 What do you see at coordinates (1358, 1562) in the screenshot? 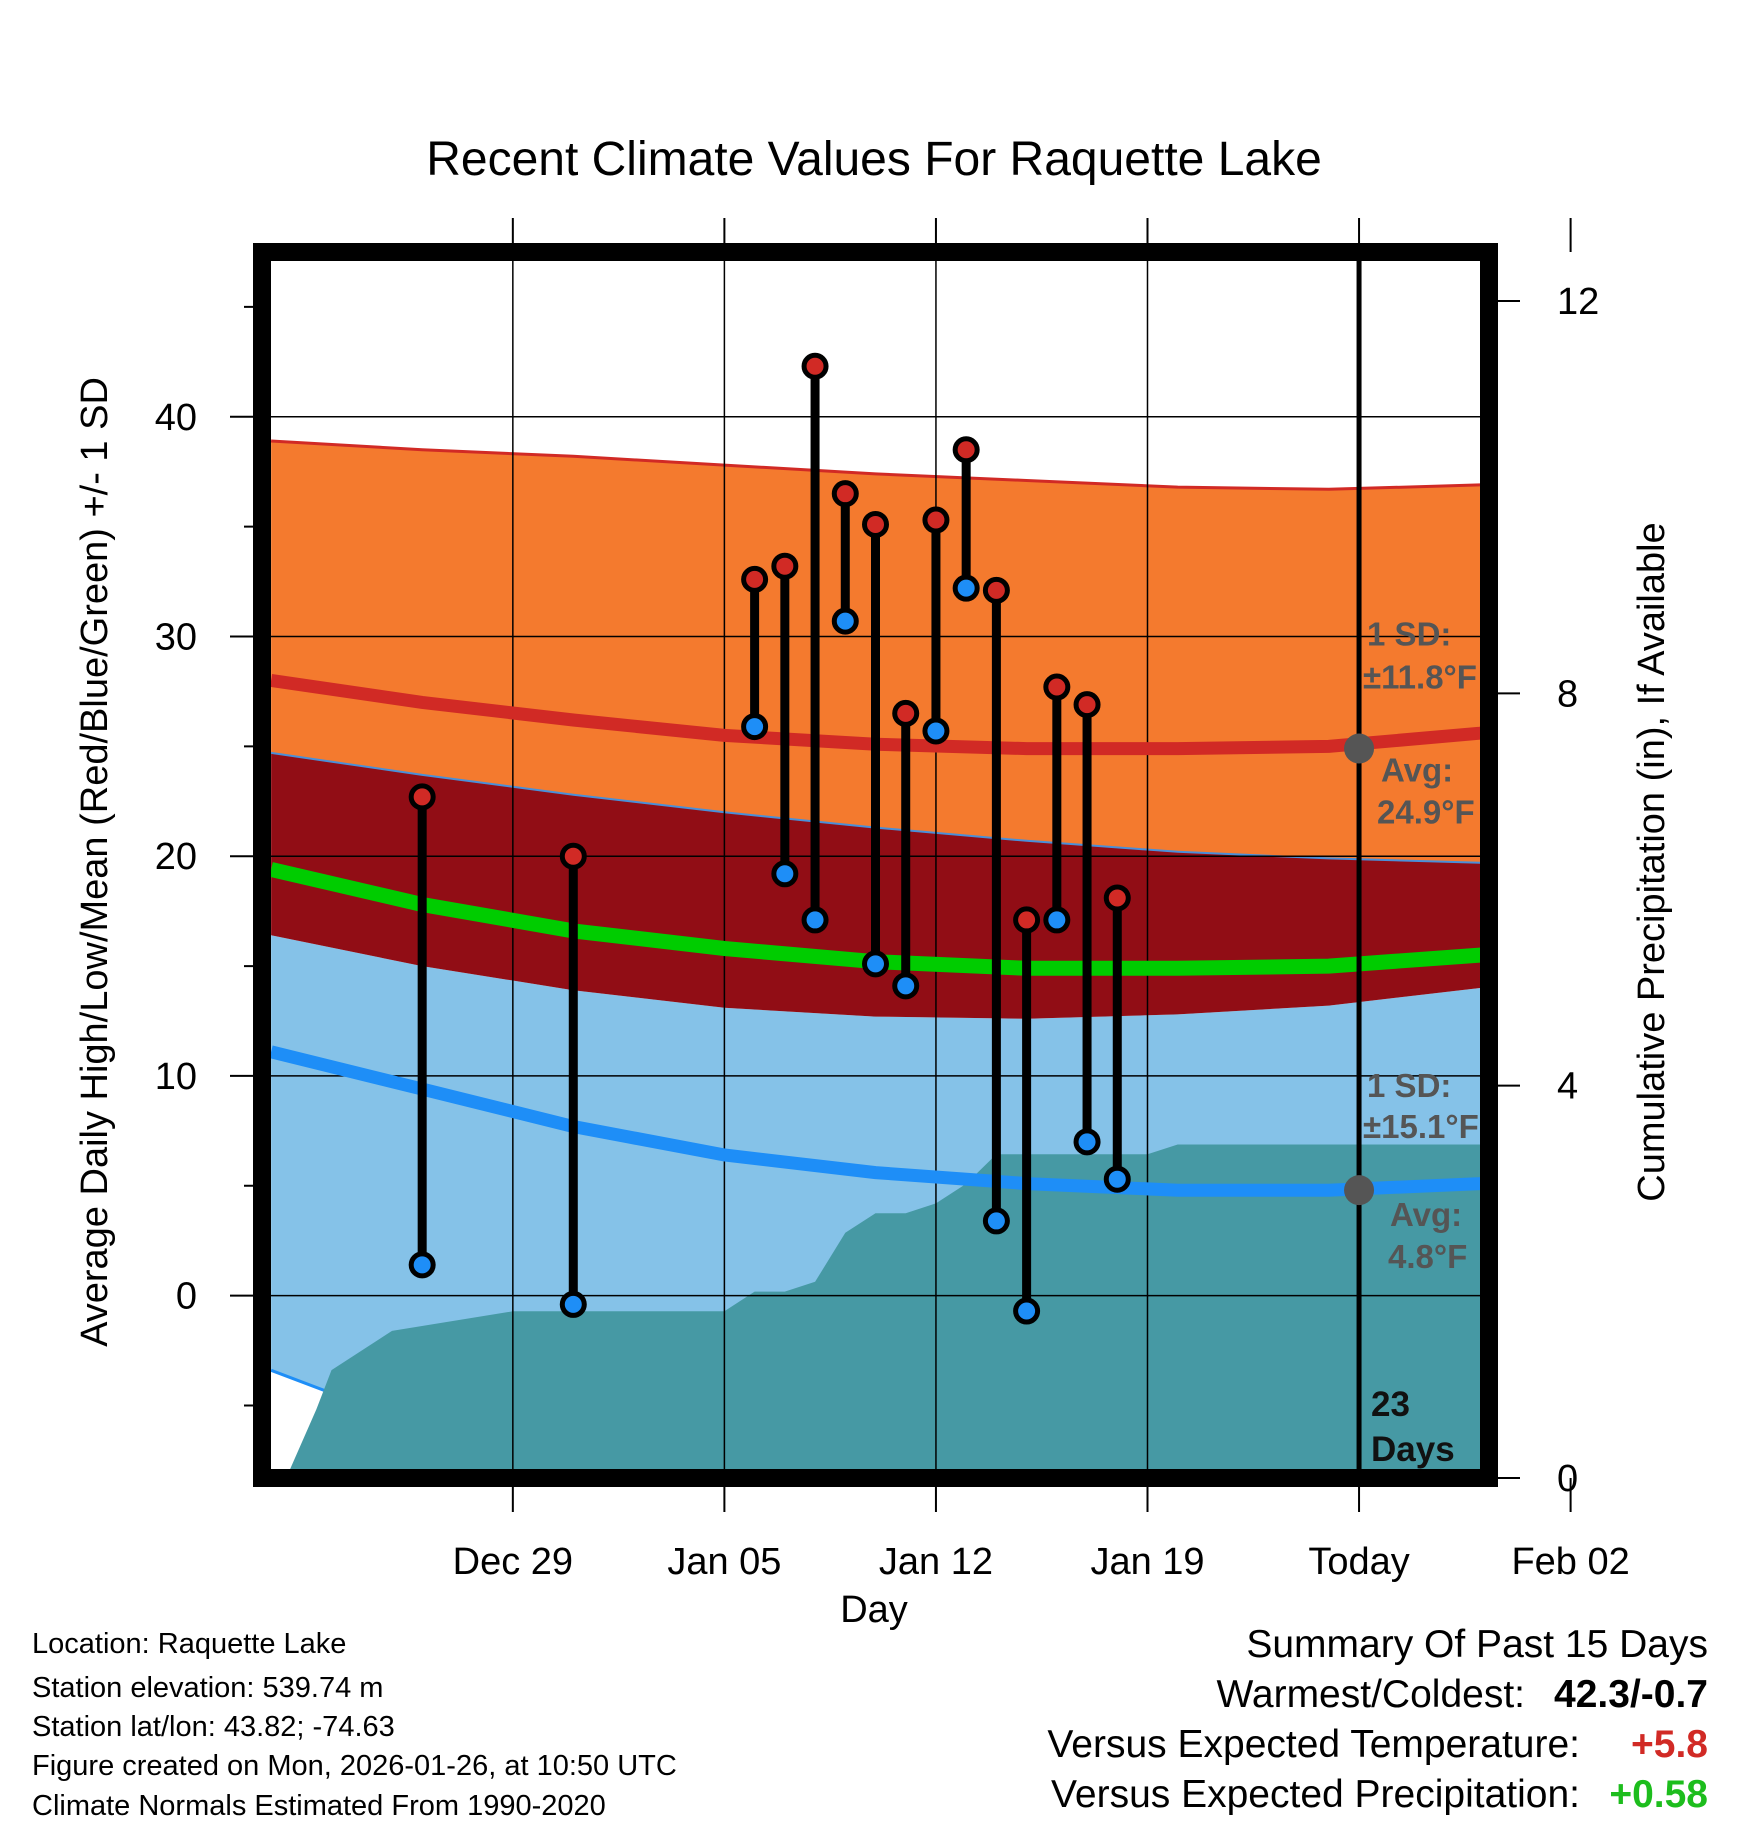
I see `x-tick-label: Today` at bounding box center [1358, 1562].